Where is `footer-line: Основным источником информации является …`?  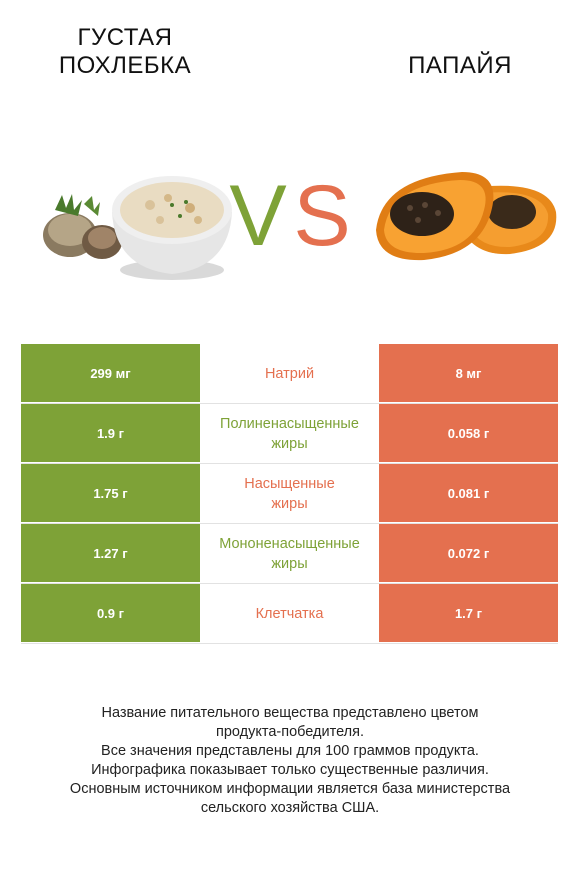 footer-line: Основным источником информации является … is located at coordinates (290, 789).